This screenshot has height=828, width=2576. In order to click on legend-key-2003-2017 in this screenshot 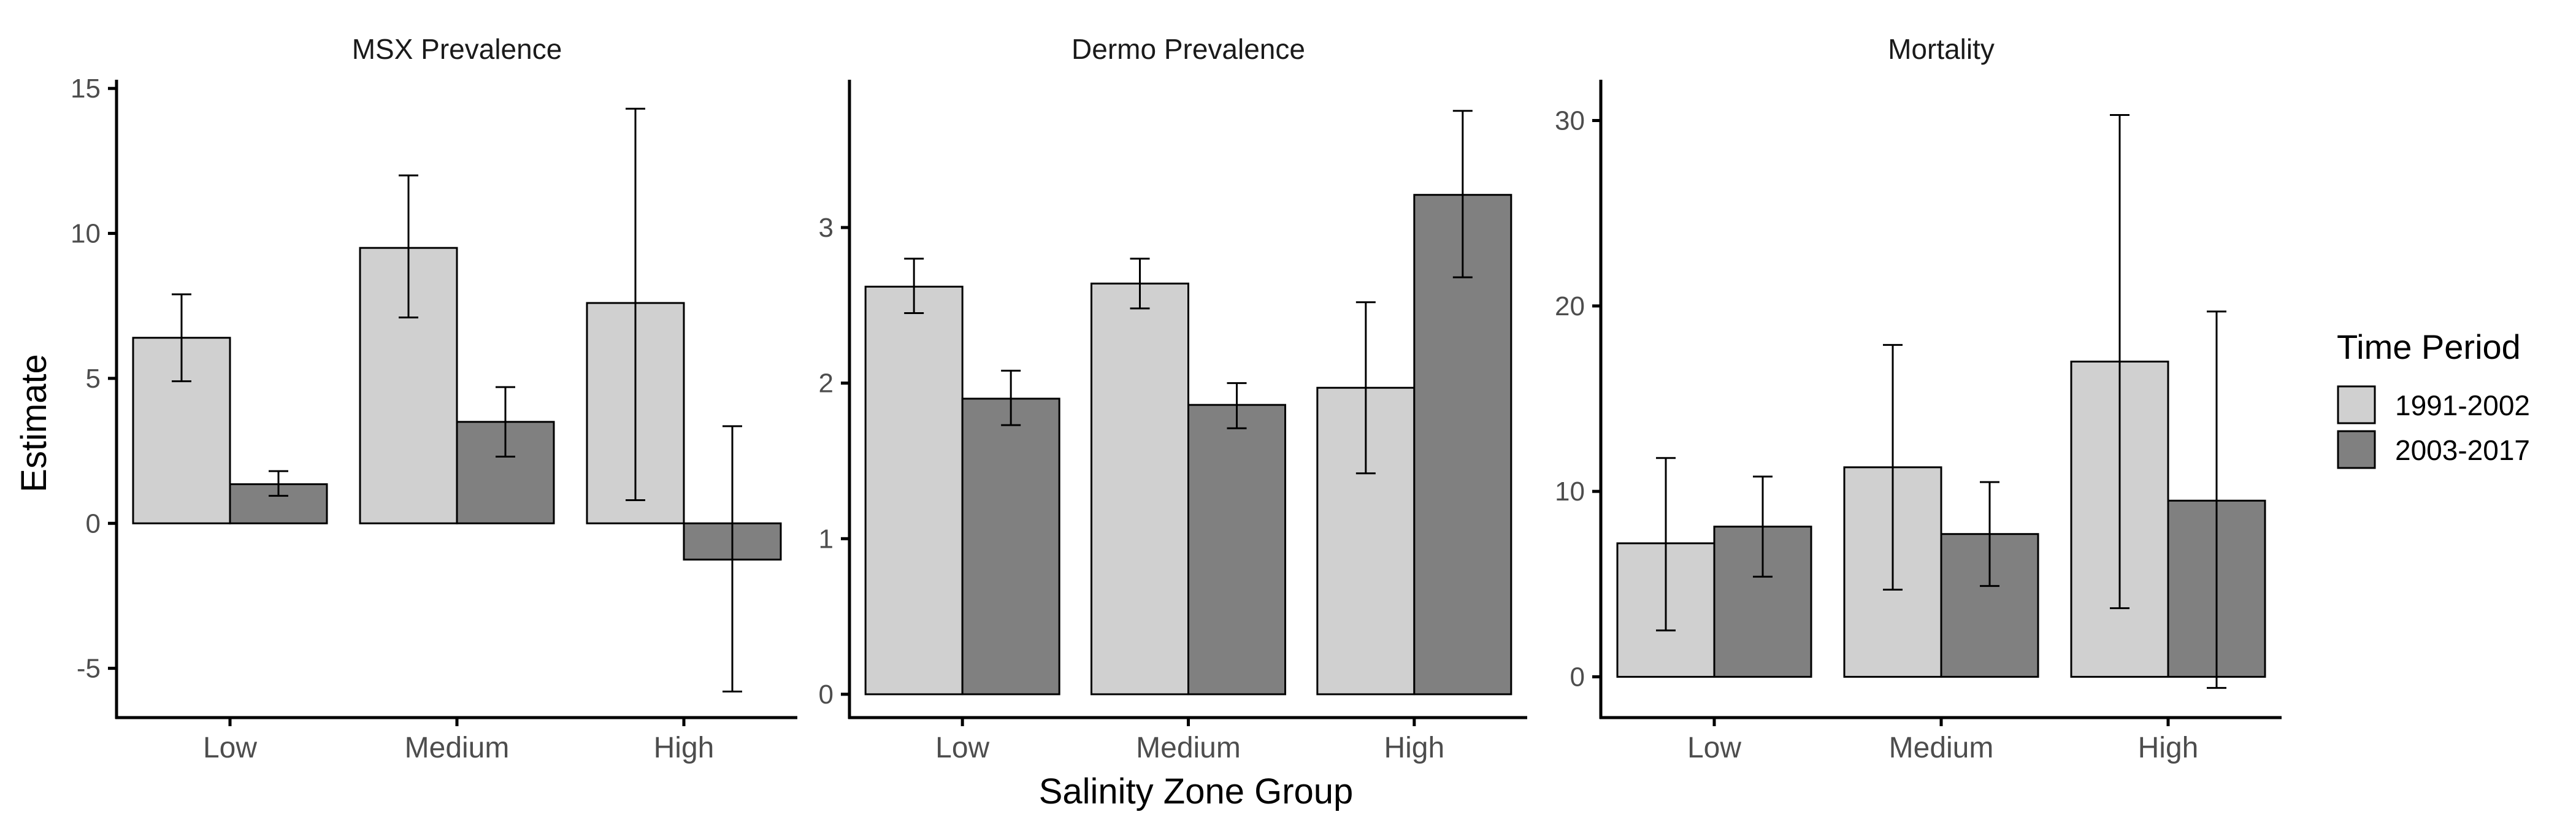, I will do `click(2356, 449)`.